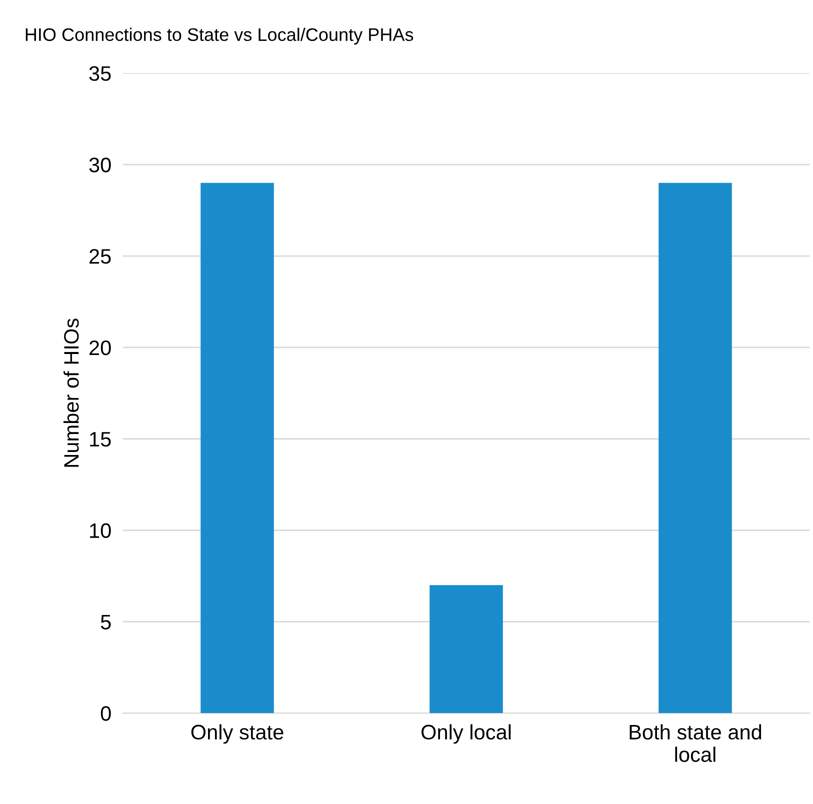 The width and height of the screenshot is (813, 804). Describe the element at coordinates (100, 165) in the screenshot. I see `y-tick-label: 30` at that location.